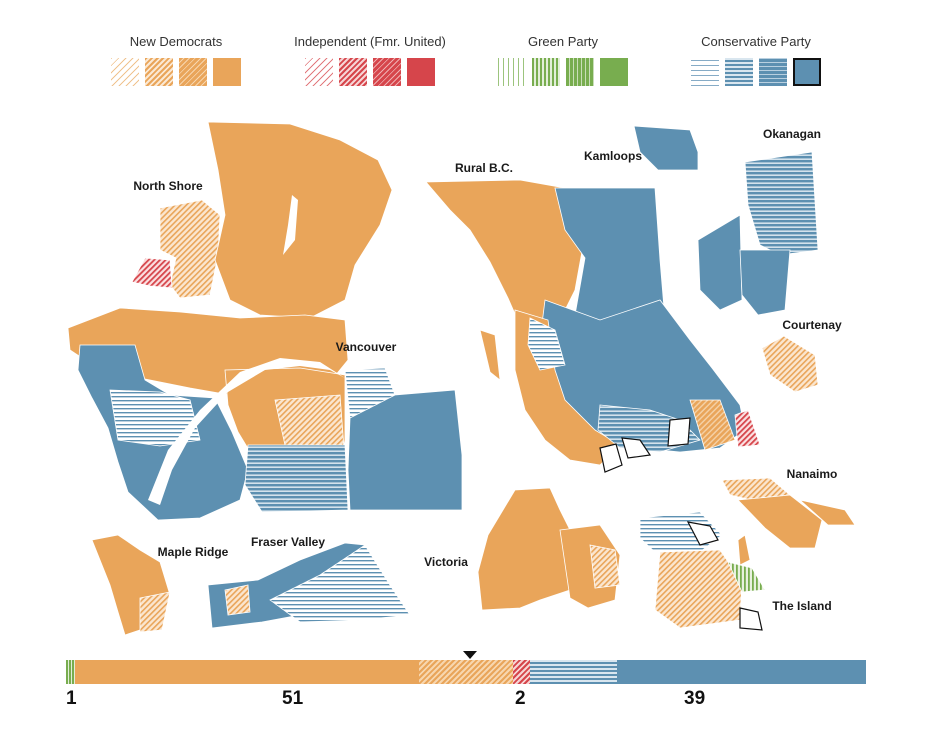  I want to click on riding-kamloops, so click(666, 148).